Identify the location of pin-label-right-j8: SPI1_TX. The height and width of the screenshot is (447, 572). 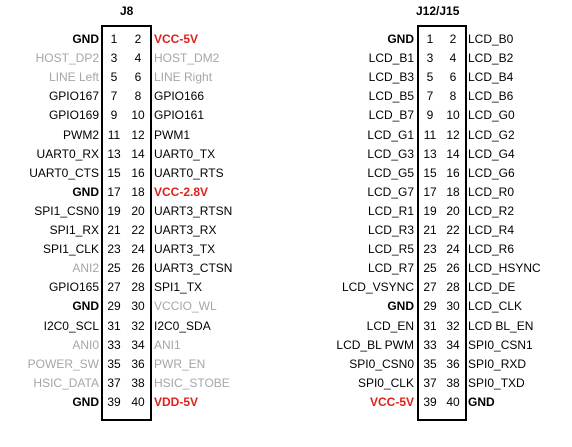
(178, 287).